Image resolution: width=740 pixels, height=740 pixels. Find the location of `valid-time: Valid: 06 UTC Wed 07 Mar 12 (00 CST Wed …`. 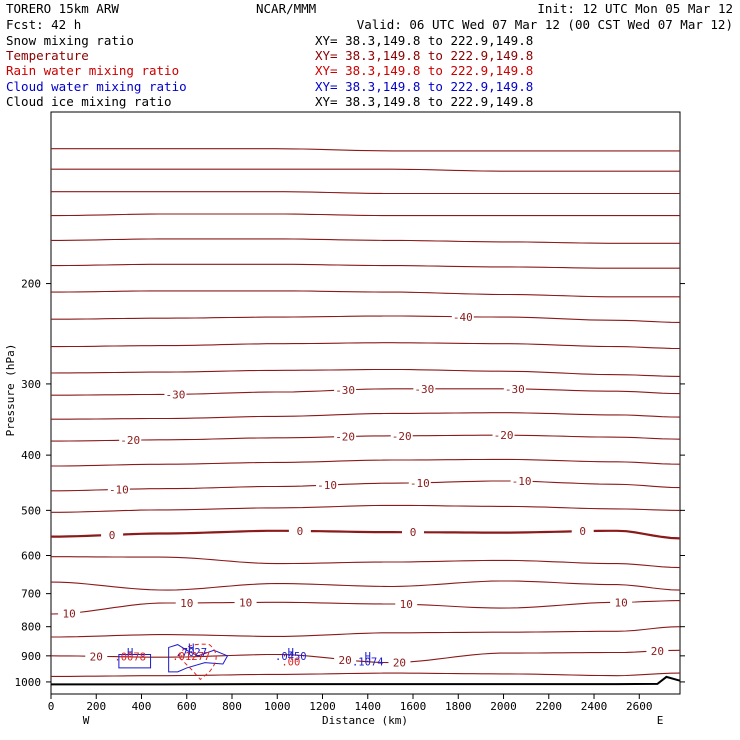

valid-time: Valid: 06 UTC Wed 07 Mar 12 (00 CST Wed … is located at coordinates (545, 24).